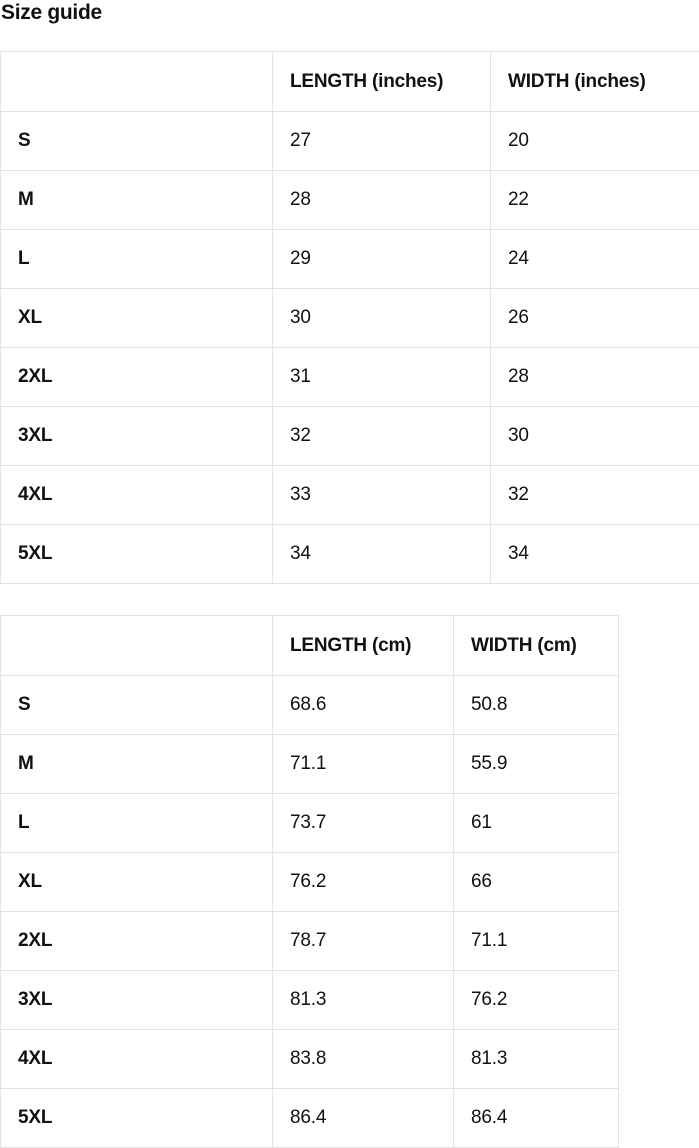  What do you see at coordinates (536, 646) in the screenshot?
I see `width-cm-header: WIDTH (cm)` at bounding box center [536, 646].